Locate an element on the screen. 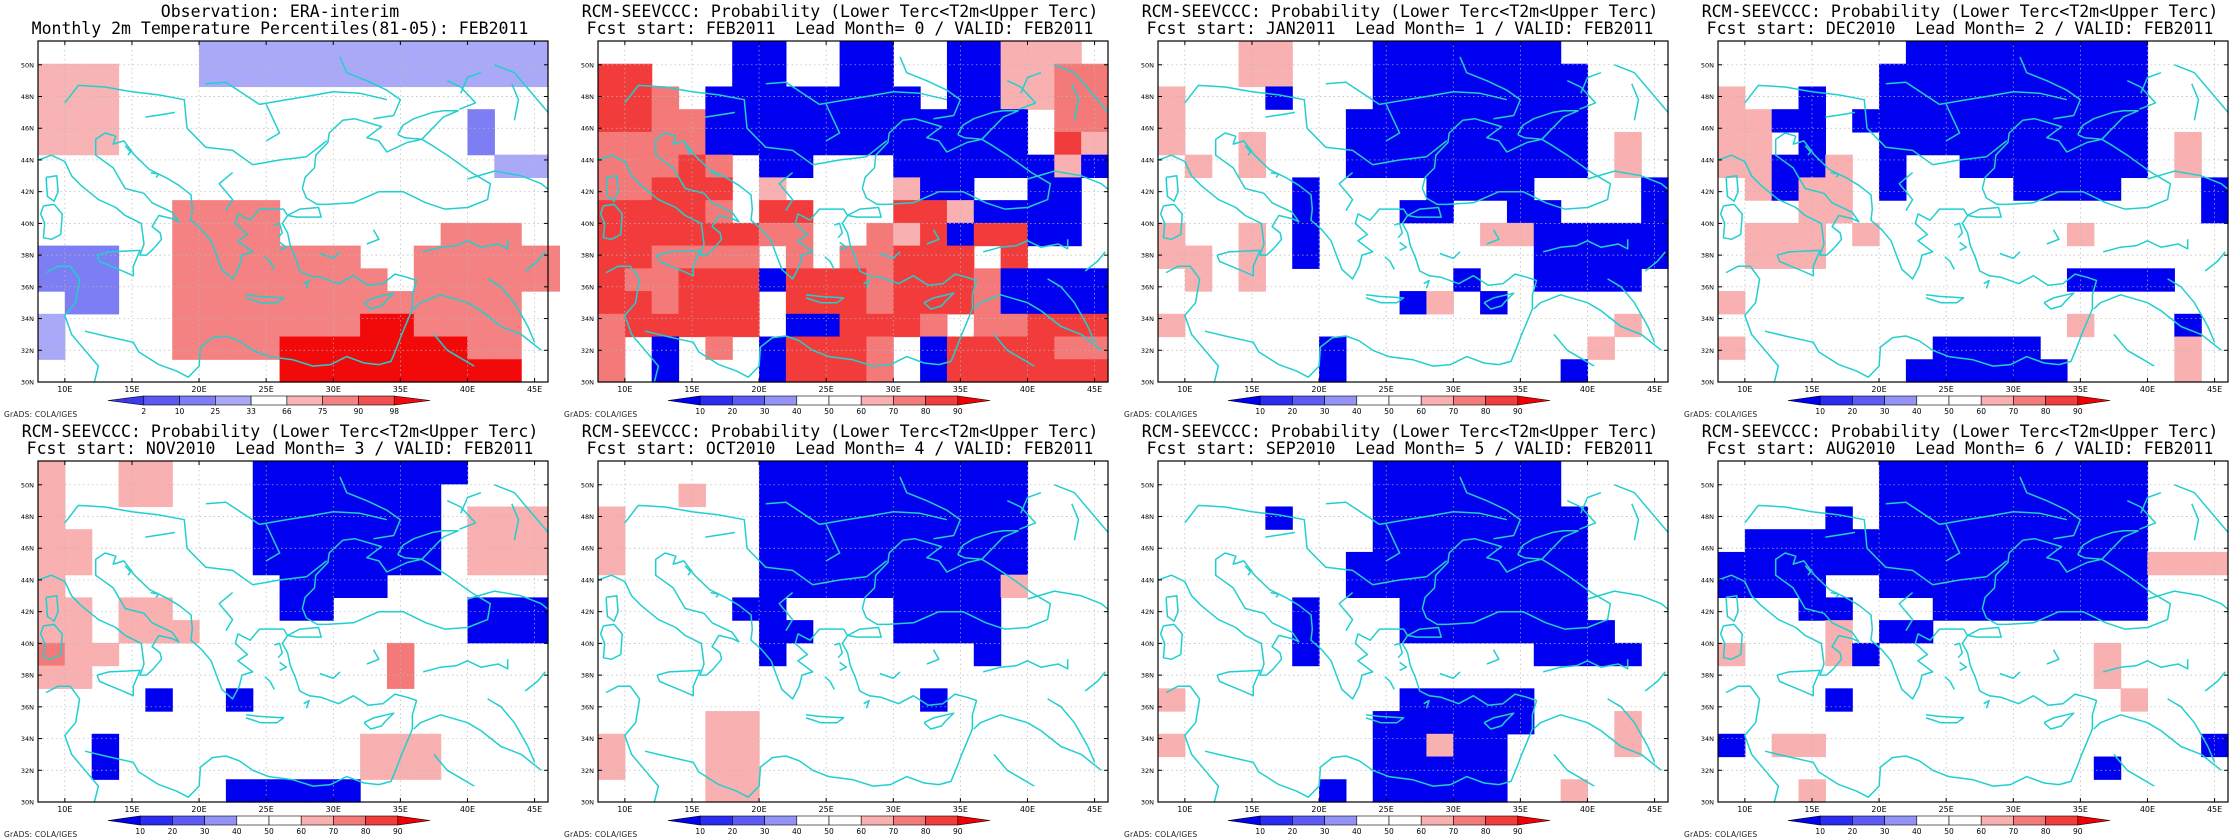 Image resolution: width=2240 pixels, height=840 pixels. lon-tick-label: 45E is located at coordinates (534, 809).